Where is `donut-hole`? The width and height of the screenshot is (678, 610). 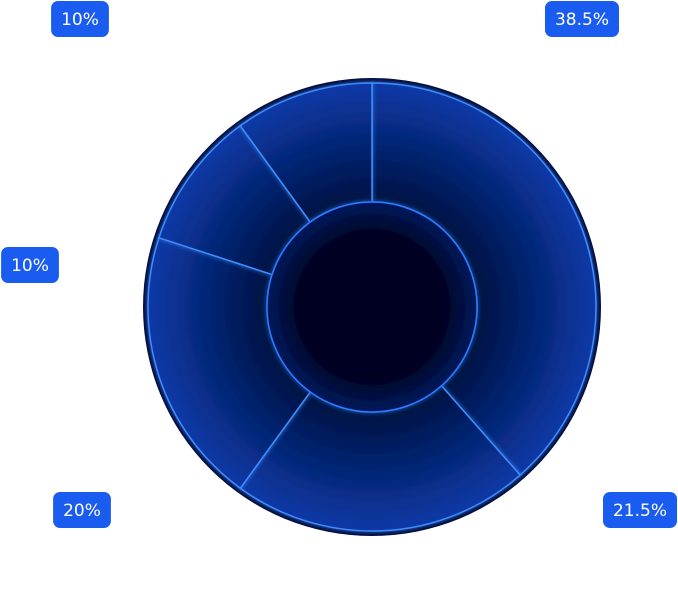 donut-hole is located at coordinates (372, 307).